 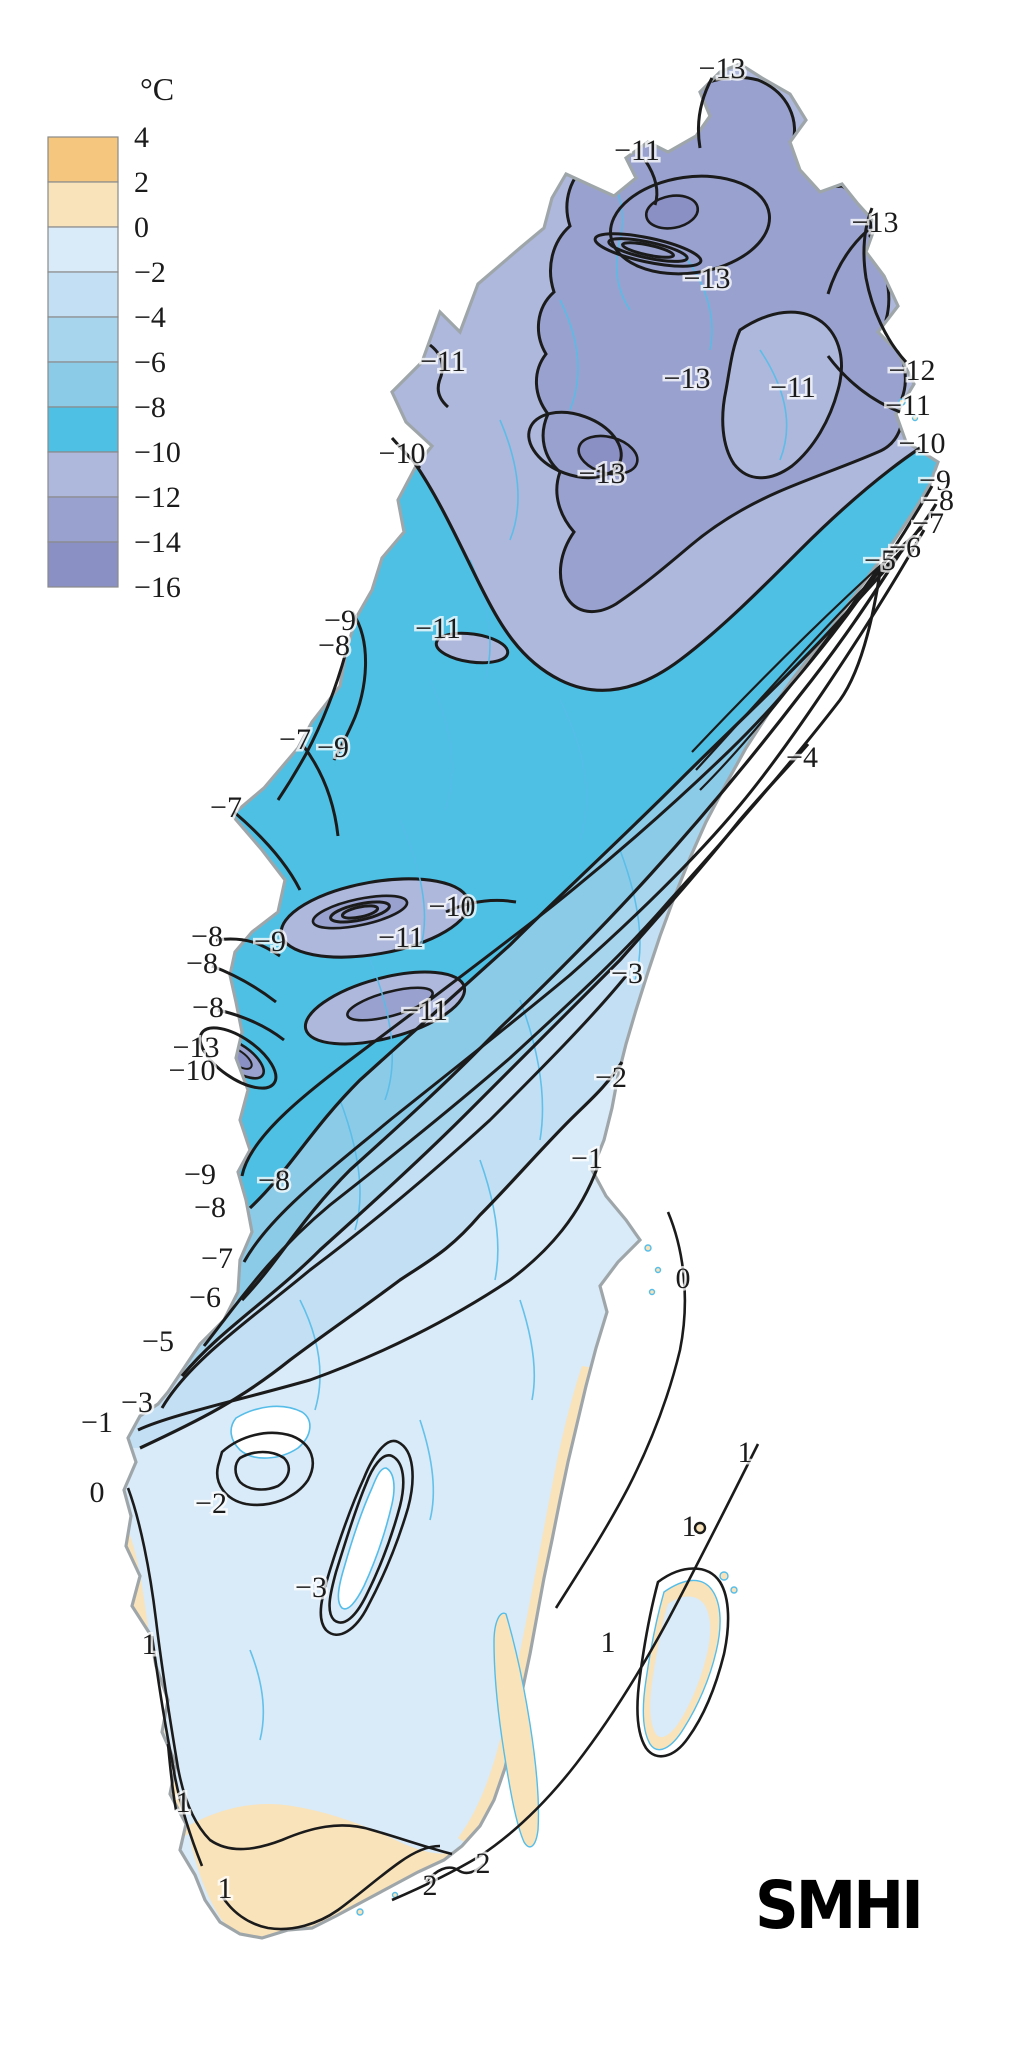 I want to click on oland-island, so click(x=516, y=1730).